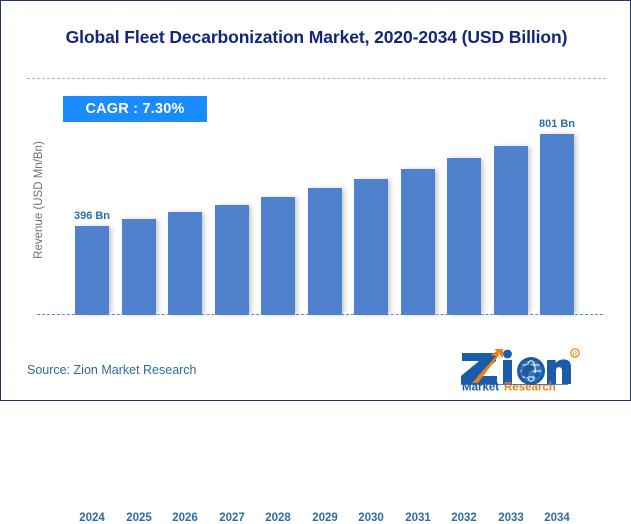  Describe the element at coordinates (511, 230) in the screenshot. I see `bar-2033` at that location.